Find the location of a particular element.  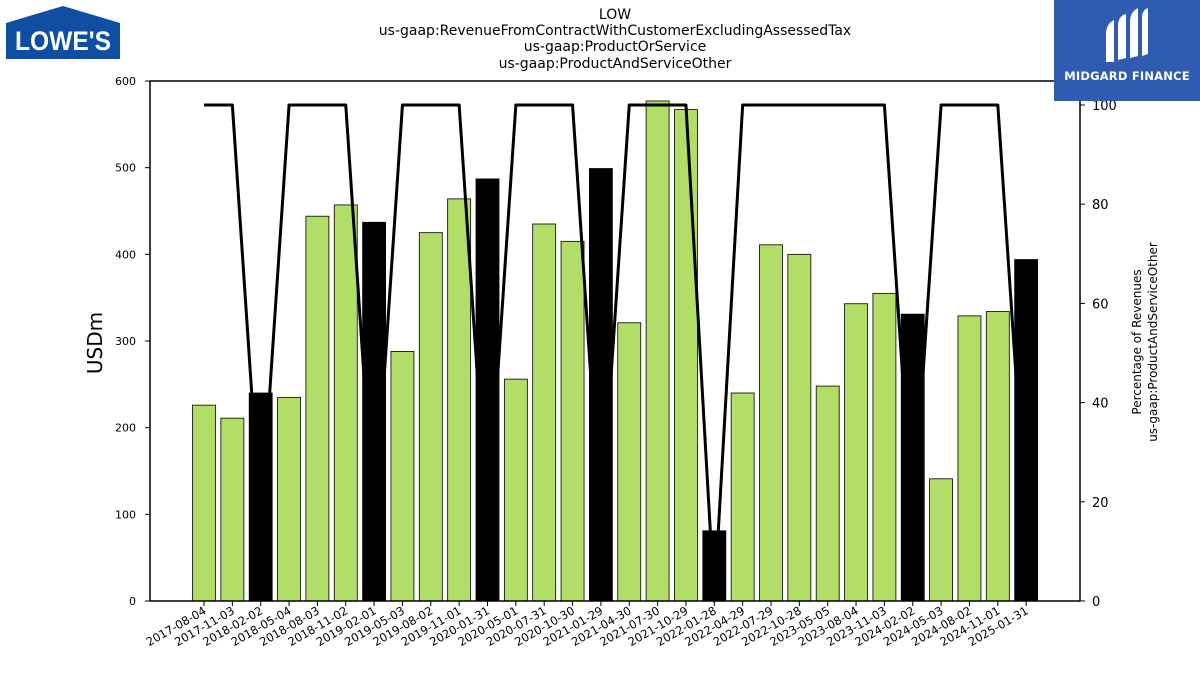

y2-tick-label: 60 is located at coordinates (1100, 304).